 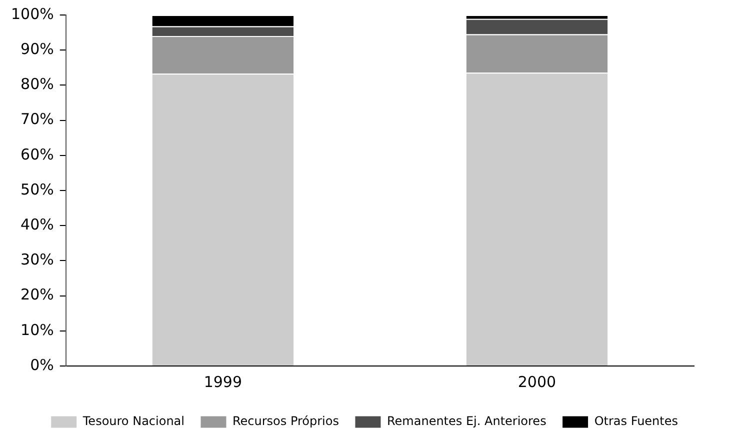 I want to click on y-tick-label: 40%, so click(x=37, y=224).